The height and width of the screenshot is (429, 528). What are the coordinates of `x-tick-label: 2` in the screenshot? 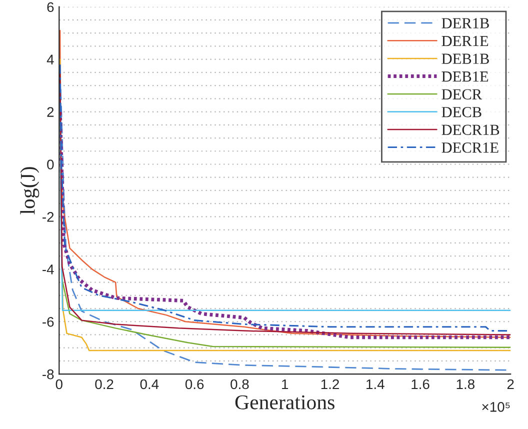 It's located at (510, 384).